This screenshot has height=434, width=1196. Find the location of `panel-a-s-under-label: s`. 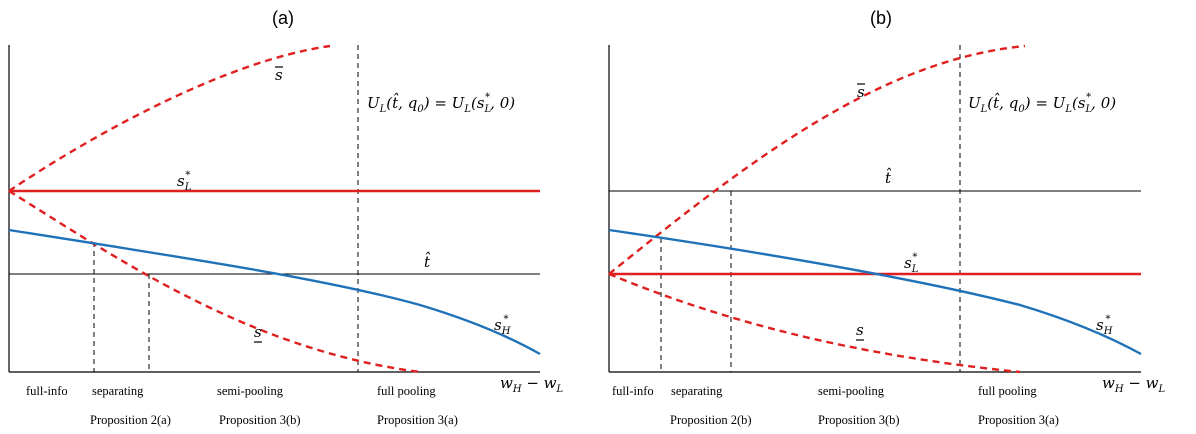

panel-a-s-under-label: s is located at coordinates (258, 333).